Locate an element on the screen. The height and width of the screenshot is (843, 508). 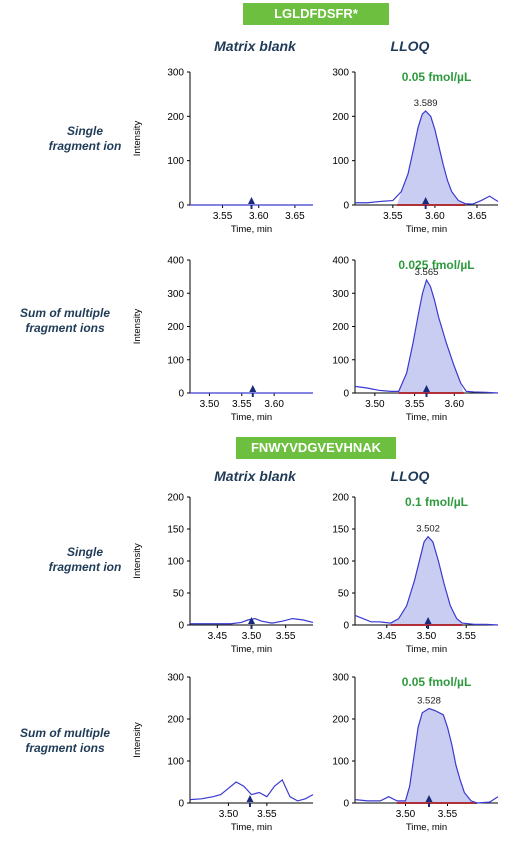
peak-retention-label: 3.589 is located at coordinates (426, 103).